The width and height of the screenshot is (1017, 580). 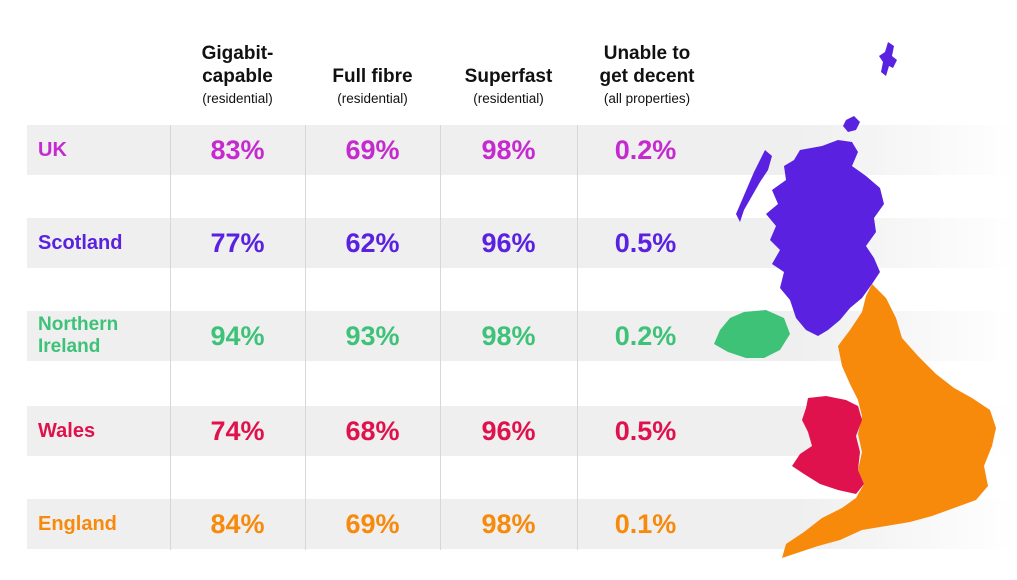 What do you see at coordinates (237, 53) in the screenshot?
I see `header-line: Gigabit-` at bounding box center [237, 53].